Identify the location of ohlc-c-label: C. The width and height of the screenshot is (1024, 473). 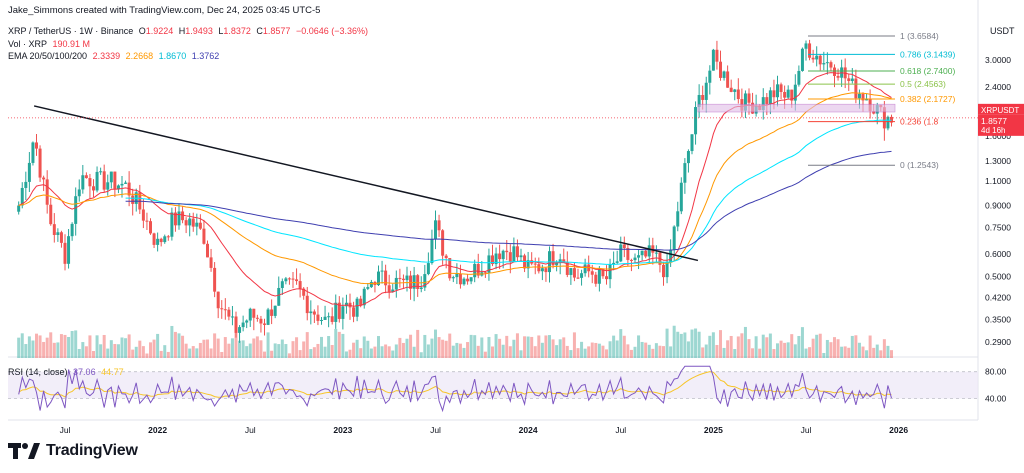
(259, 31).